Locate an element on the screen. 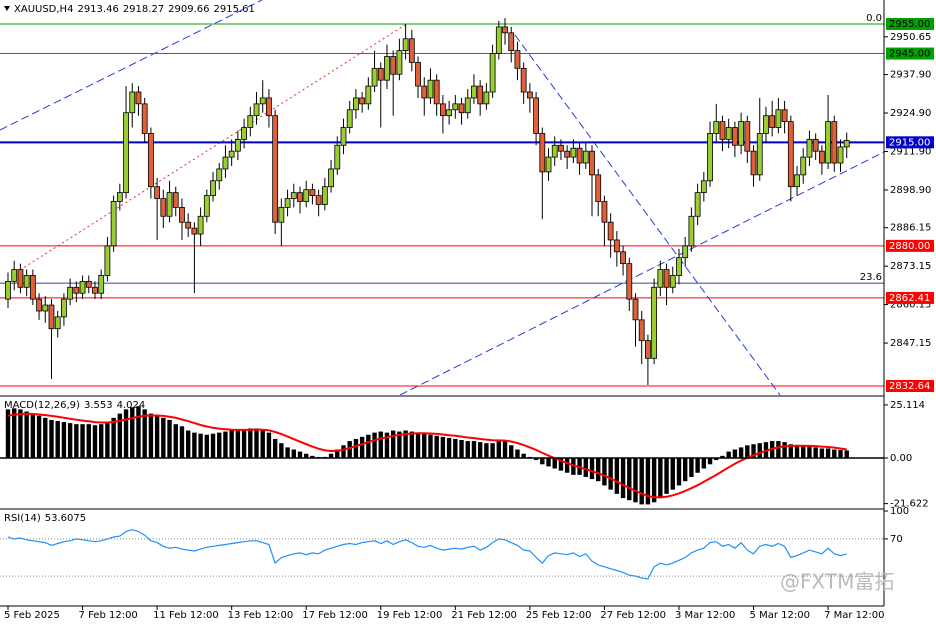 This screenshot has height=624, width=936. indicator-name: RSI(14) is located at coordinates (22, 518).